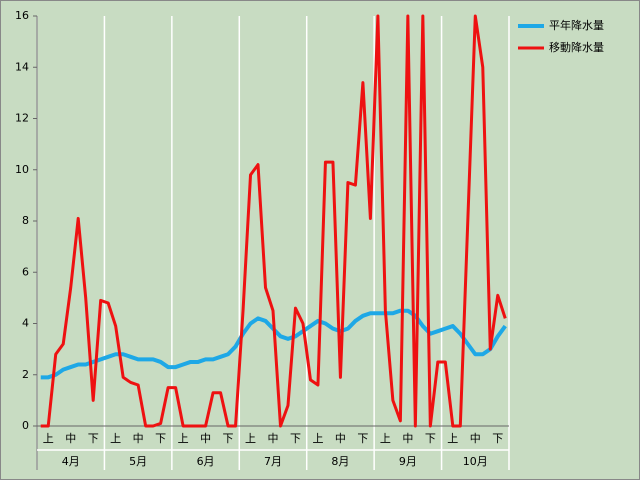 This screenshot has width=640, height=480. Describe the element at coordinates (576, 25) in the screenshot. I see `legend-label: 平年降水量` at that location.